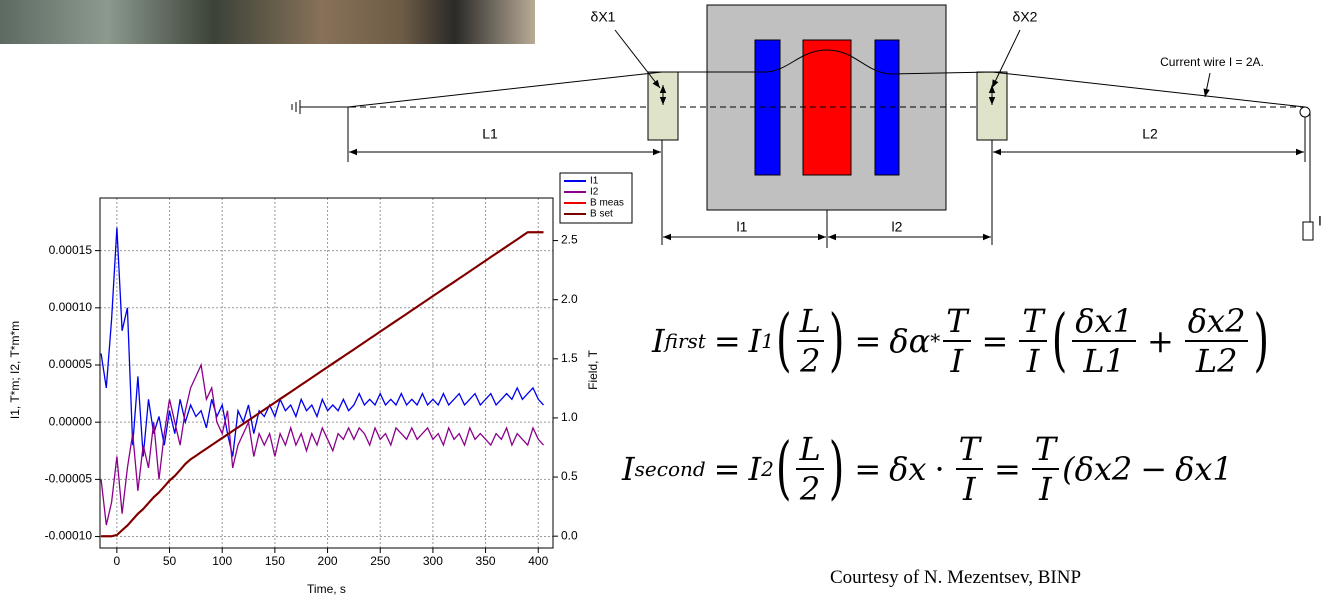 This screenshot has height=599, width=1326. I want to click on var: δx, so click(908, 469).